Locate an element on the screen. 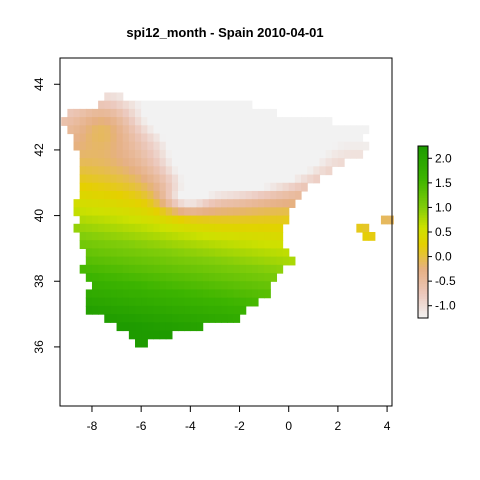  x-tick-label: -6 is located at coordinates (141, 426).